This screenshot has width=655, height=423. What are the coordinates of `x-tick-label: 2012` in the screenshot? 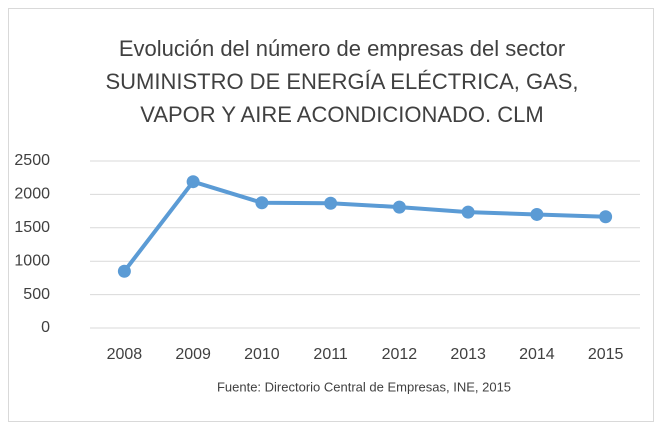 It's located at (400, 354).